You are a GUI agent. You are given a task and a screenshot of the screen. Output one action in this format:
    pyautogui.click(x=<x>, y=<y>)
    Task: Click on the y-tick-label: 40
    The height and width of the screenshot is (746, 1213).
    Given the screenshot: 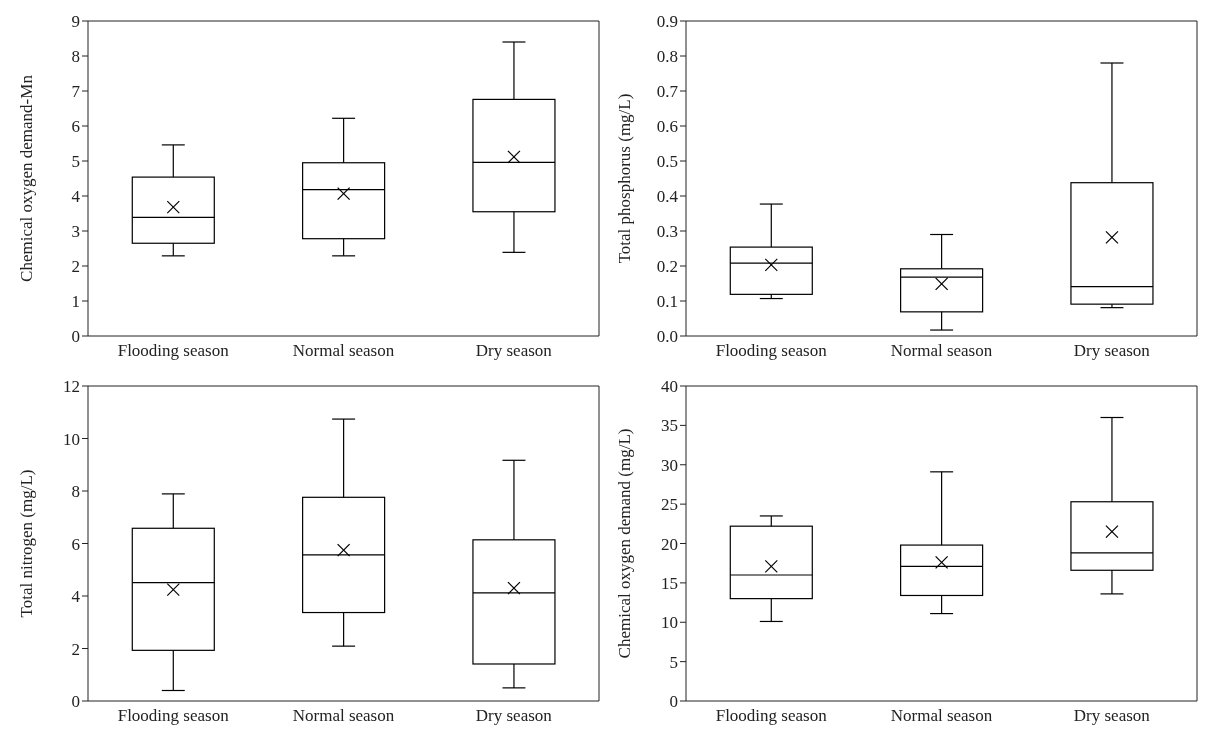 What is the action you would take?
    pyautogui.click(x=669, y=387)
    